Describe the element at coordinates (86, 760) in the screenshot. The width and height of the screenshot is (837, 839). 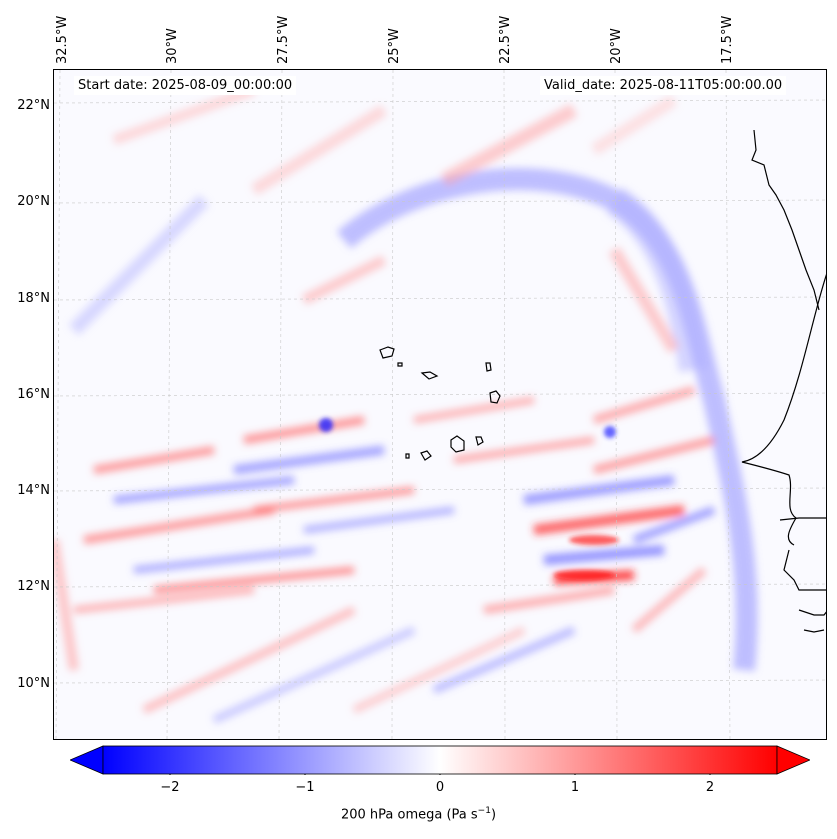
I see `colorbar-extend-min` at that location.